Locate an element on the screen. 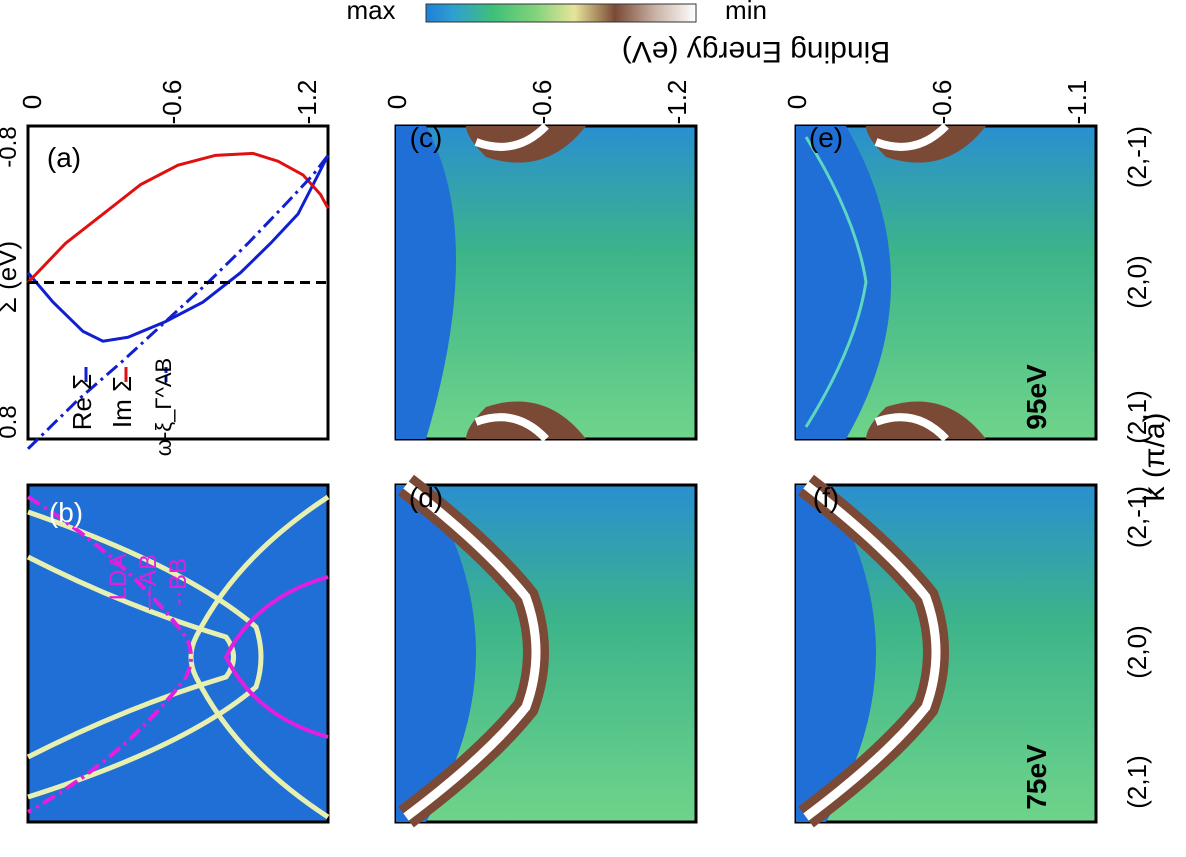  panel-e-ytick-top: 0 is located at coordinates (797, 102).